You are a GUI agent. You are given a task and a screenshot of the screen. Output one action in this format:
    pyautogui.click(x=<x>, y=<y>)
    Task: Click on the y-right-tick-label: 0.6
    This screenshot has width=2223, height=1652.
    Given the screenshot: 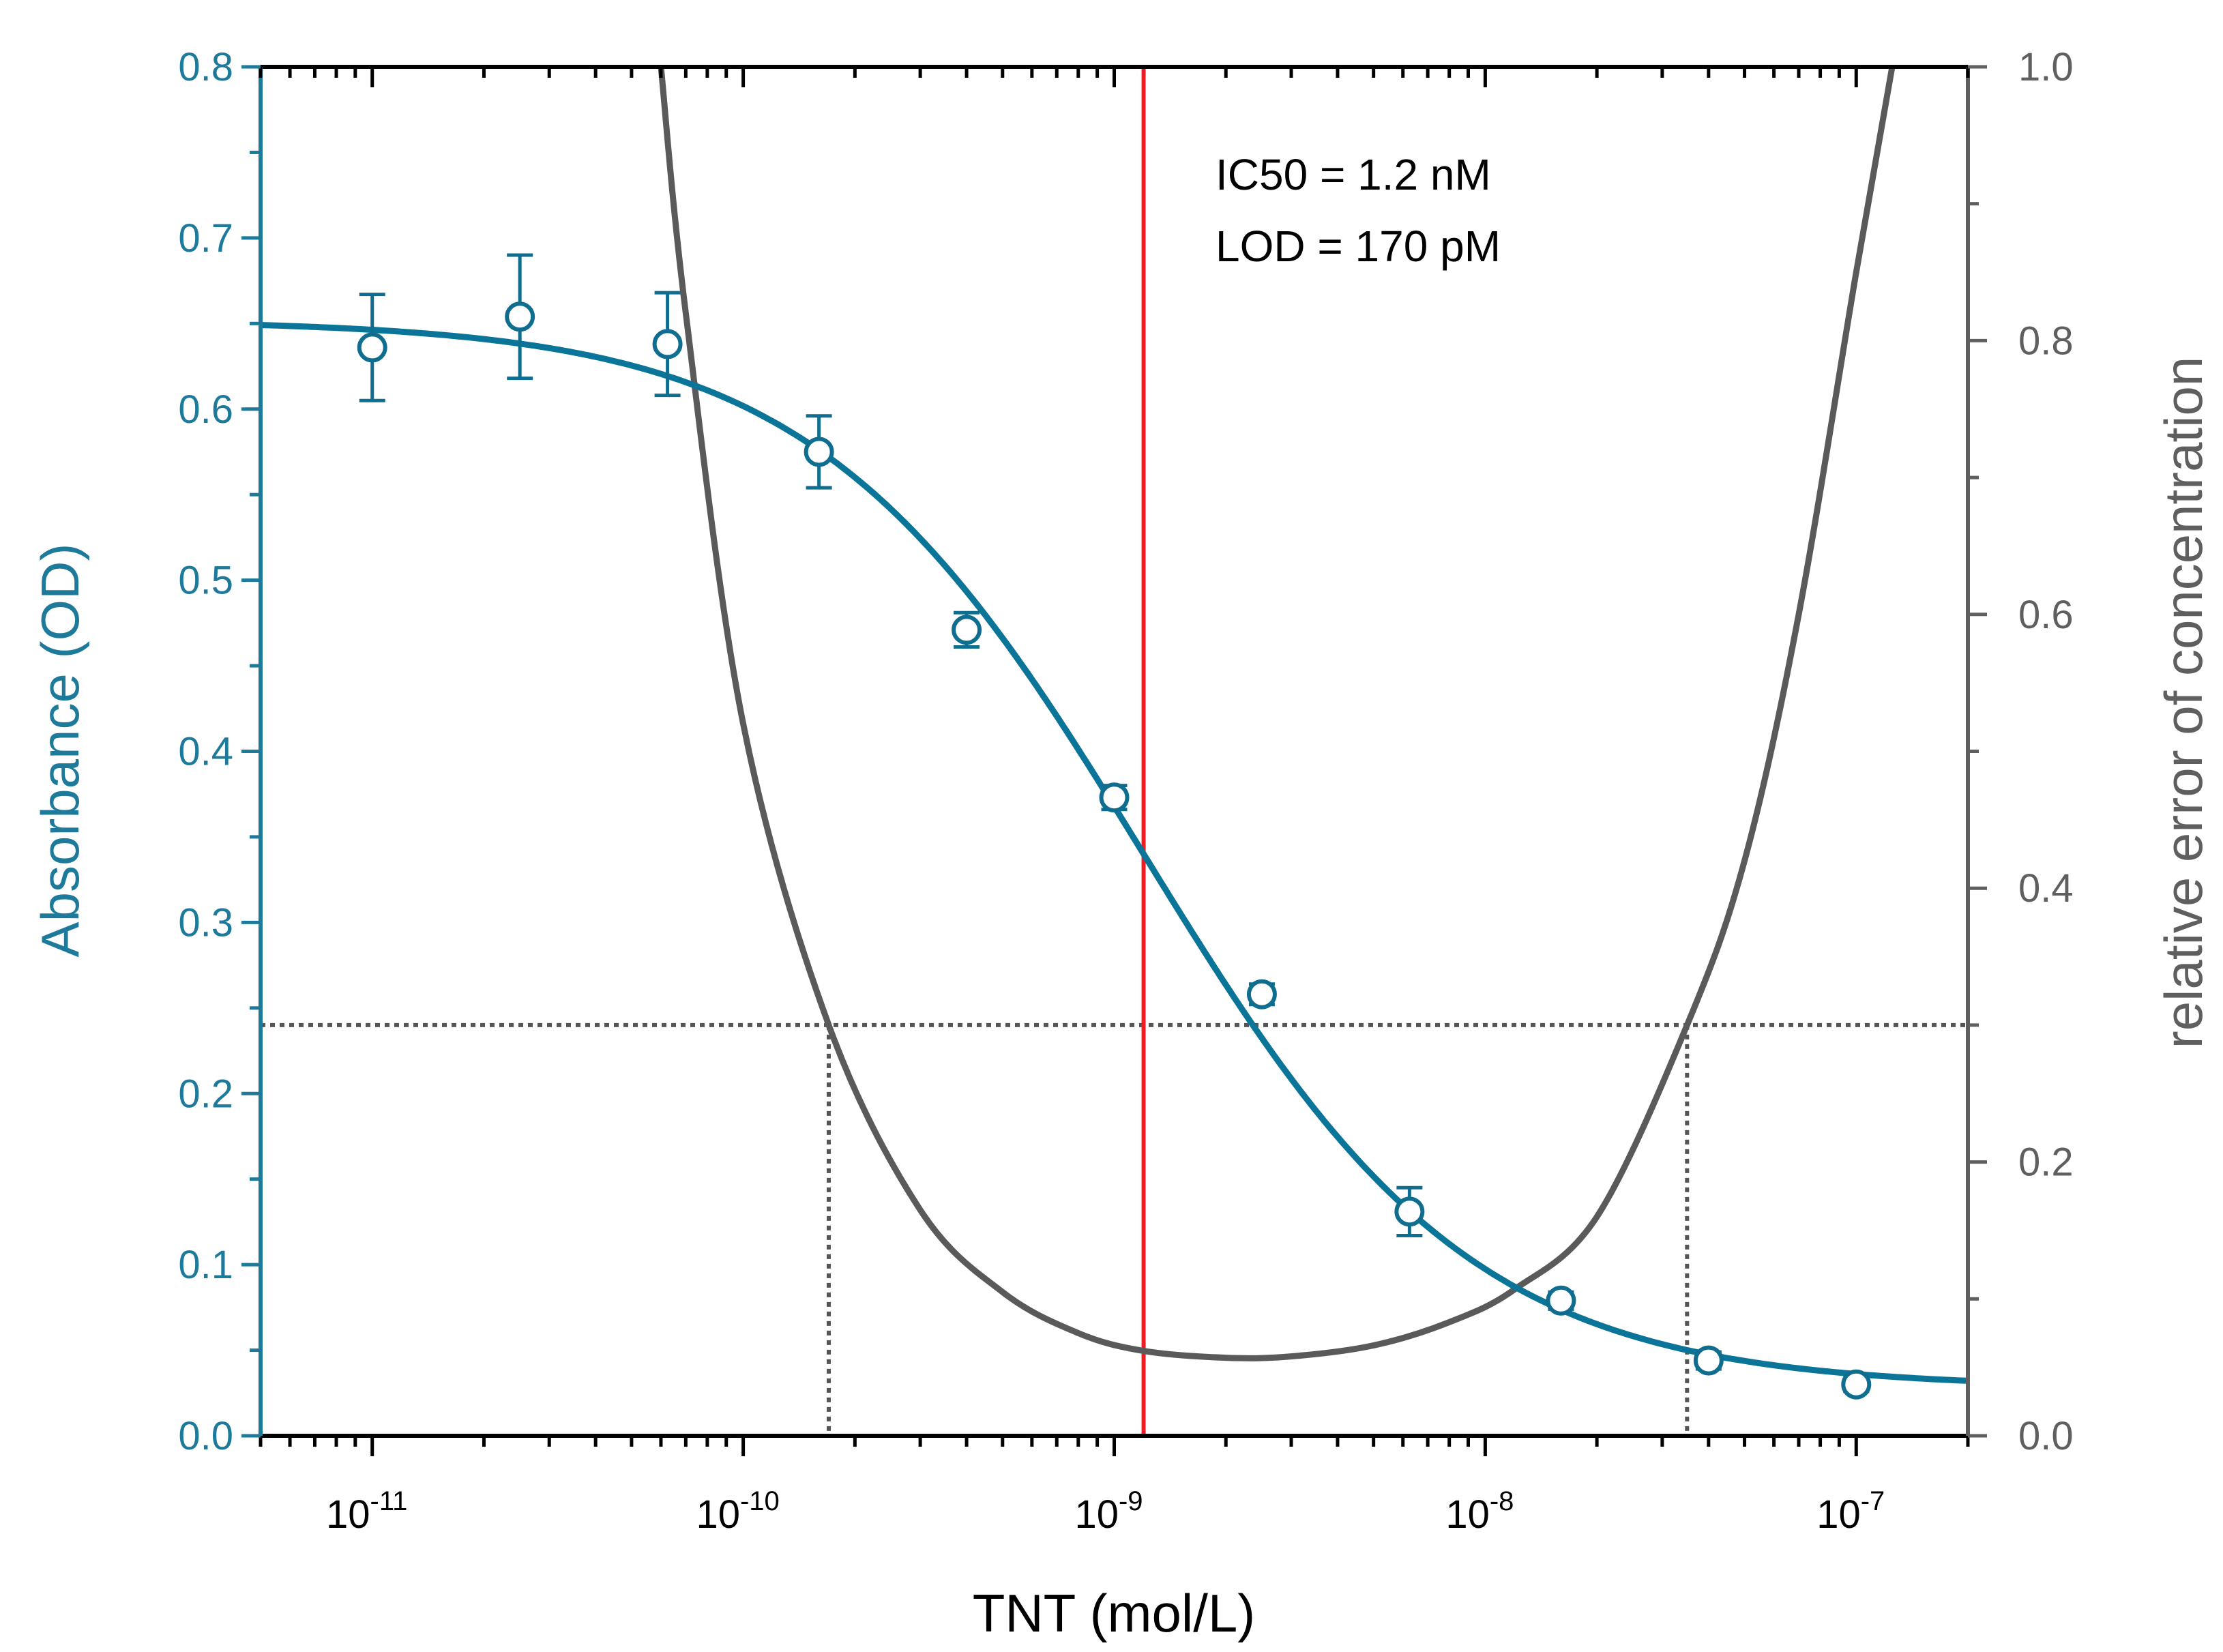 What is the action you would take?
    pyautogui.click(x=2046, y=615)
    